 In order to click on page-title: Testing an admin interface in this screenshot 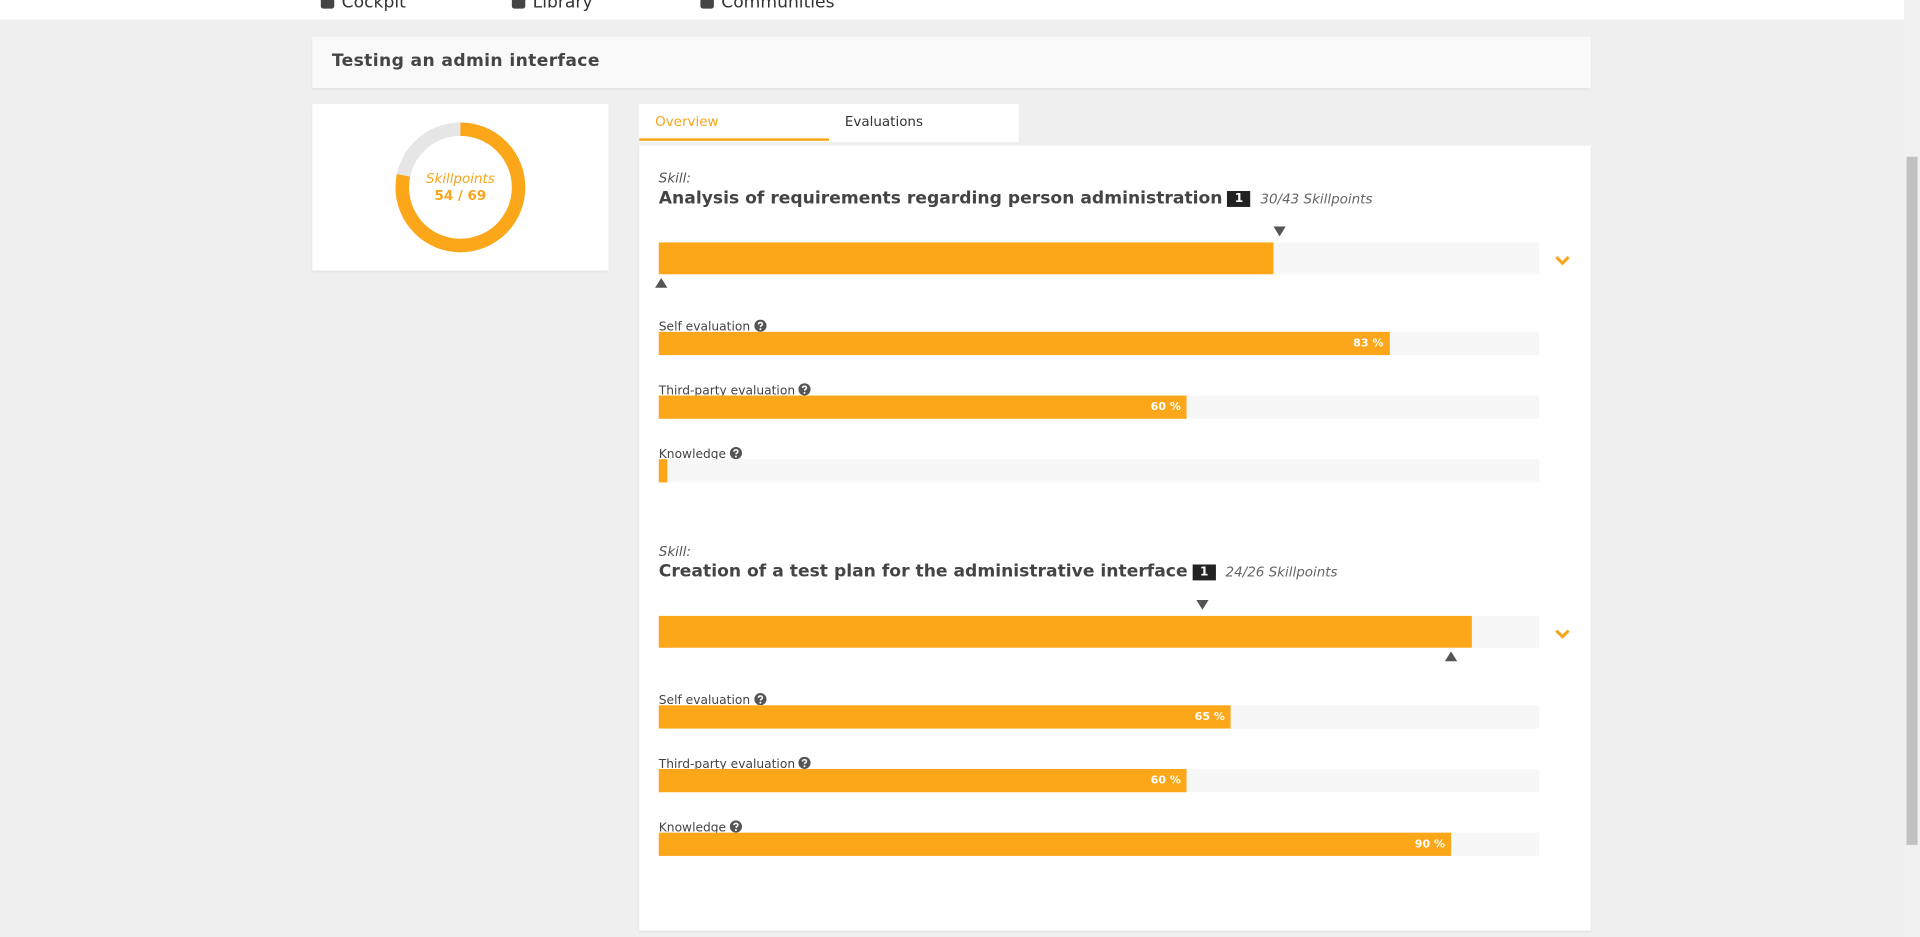, I will do `click(465, 61)`.